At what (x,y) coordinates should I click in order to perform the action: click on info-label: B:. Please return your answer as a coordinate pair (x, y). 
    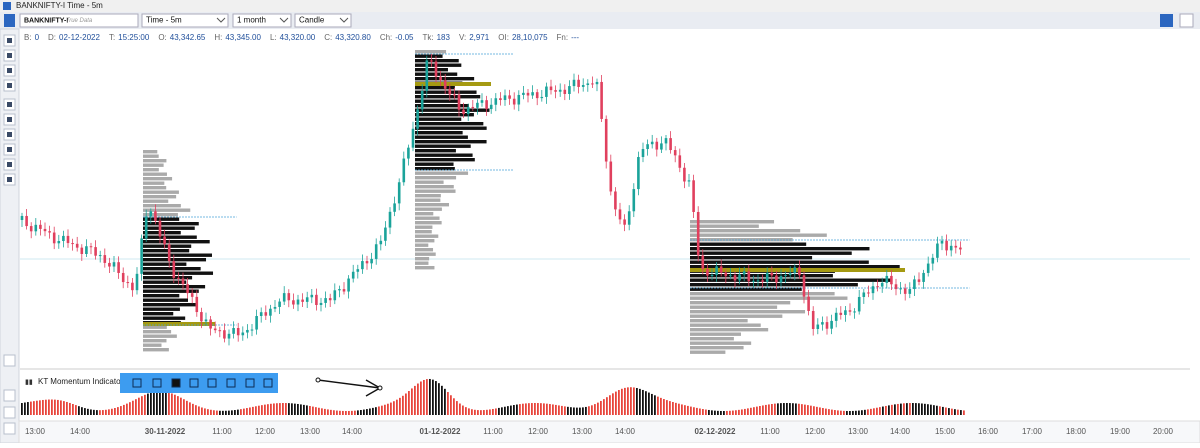
    Looking at the image, I should click on (28, 37).